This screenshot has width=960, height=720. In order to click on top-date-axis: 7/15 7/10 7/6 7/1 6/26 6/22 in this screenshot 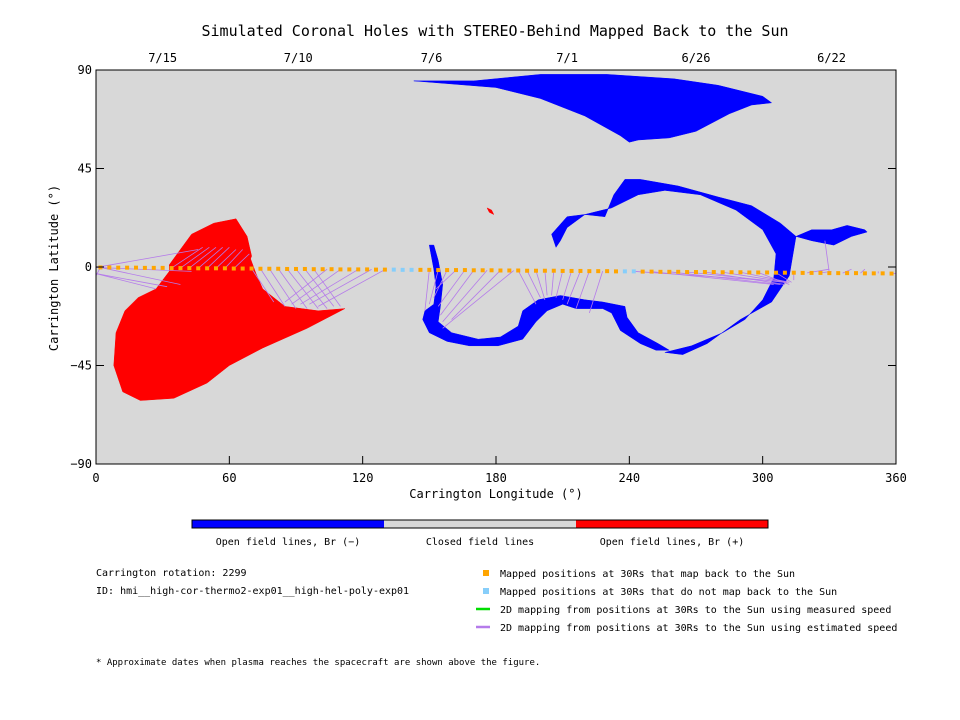, I will do `click(497, 64)`.